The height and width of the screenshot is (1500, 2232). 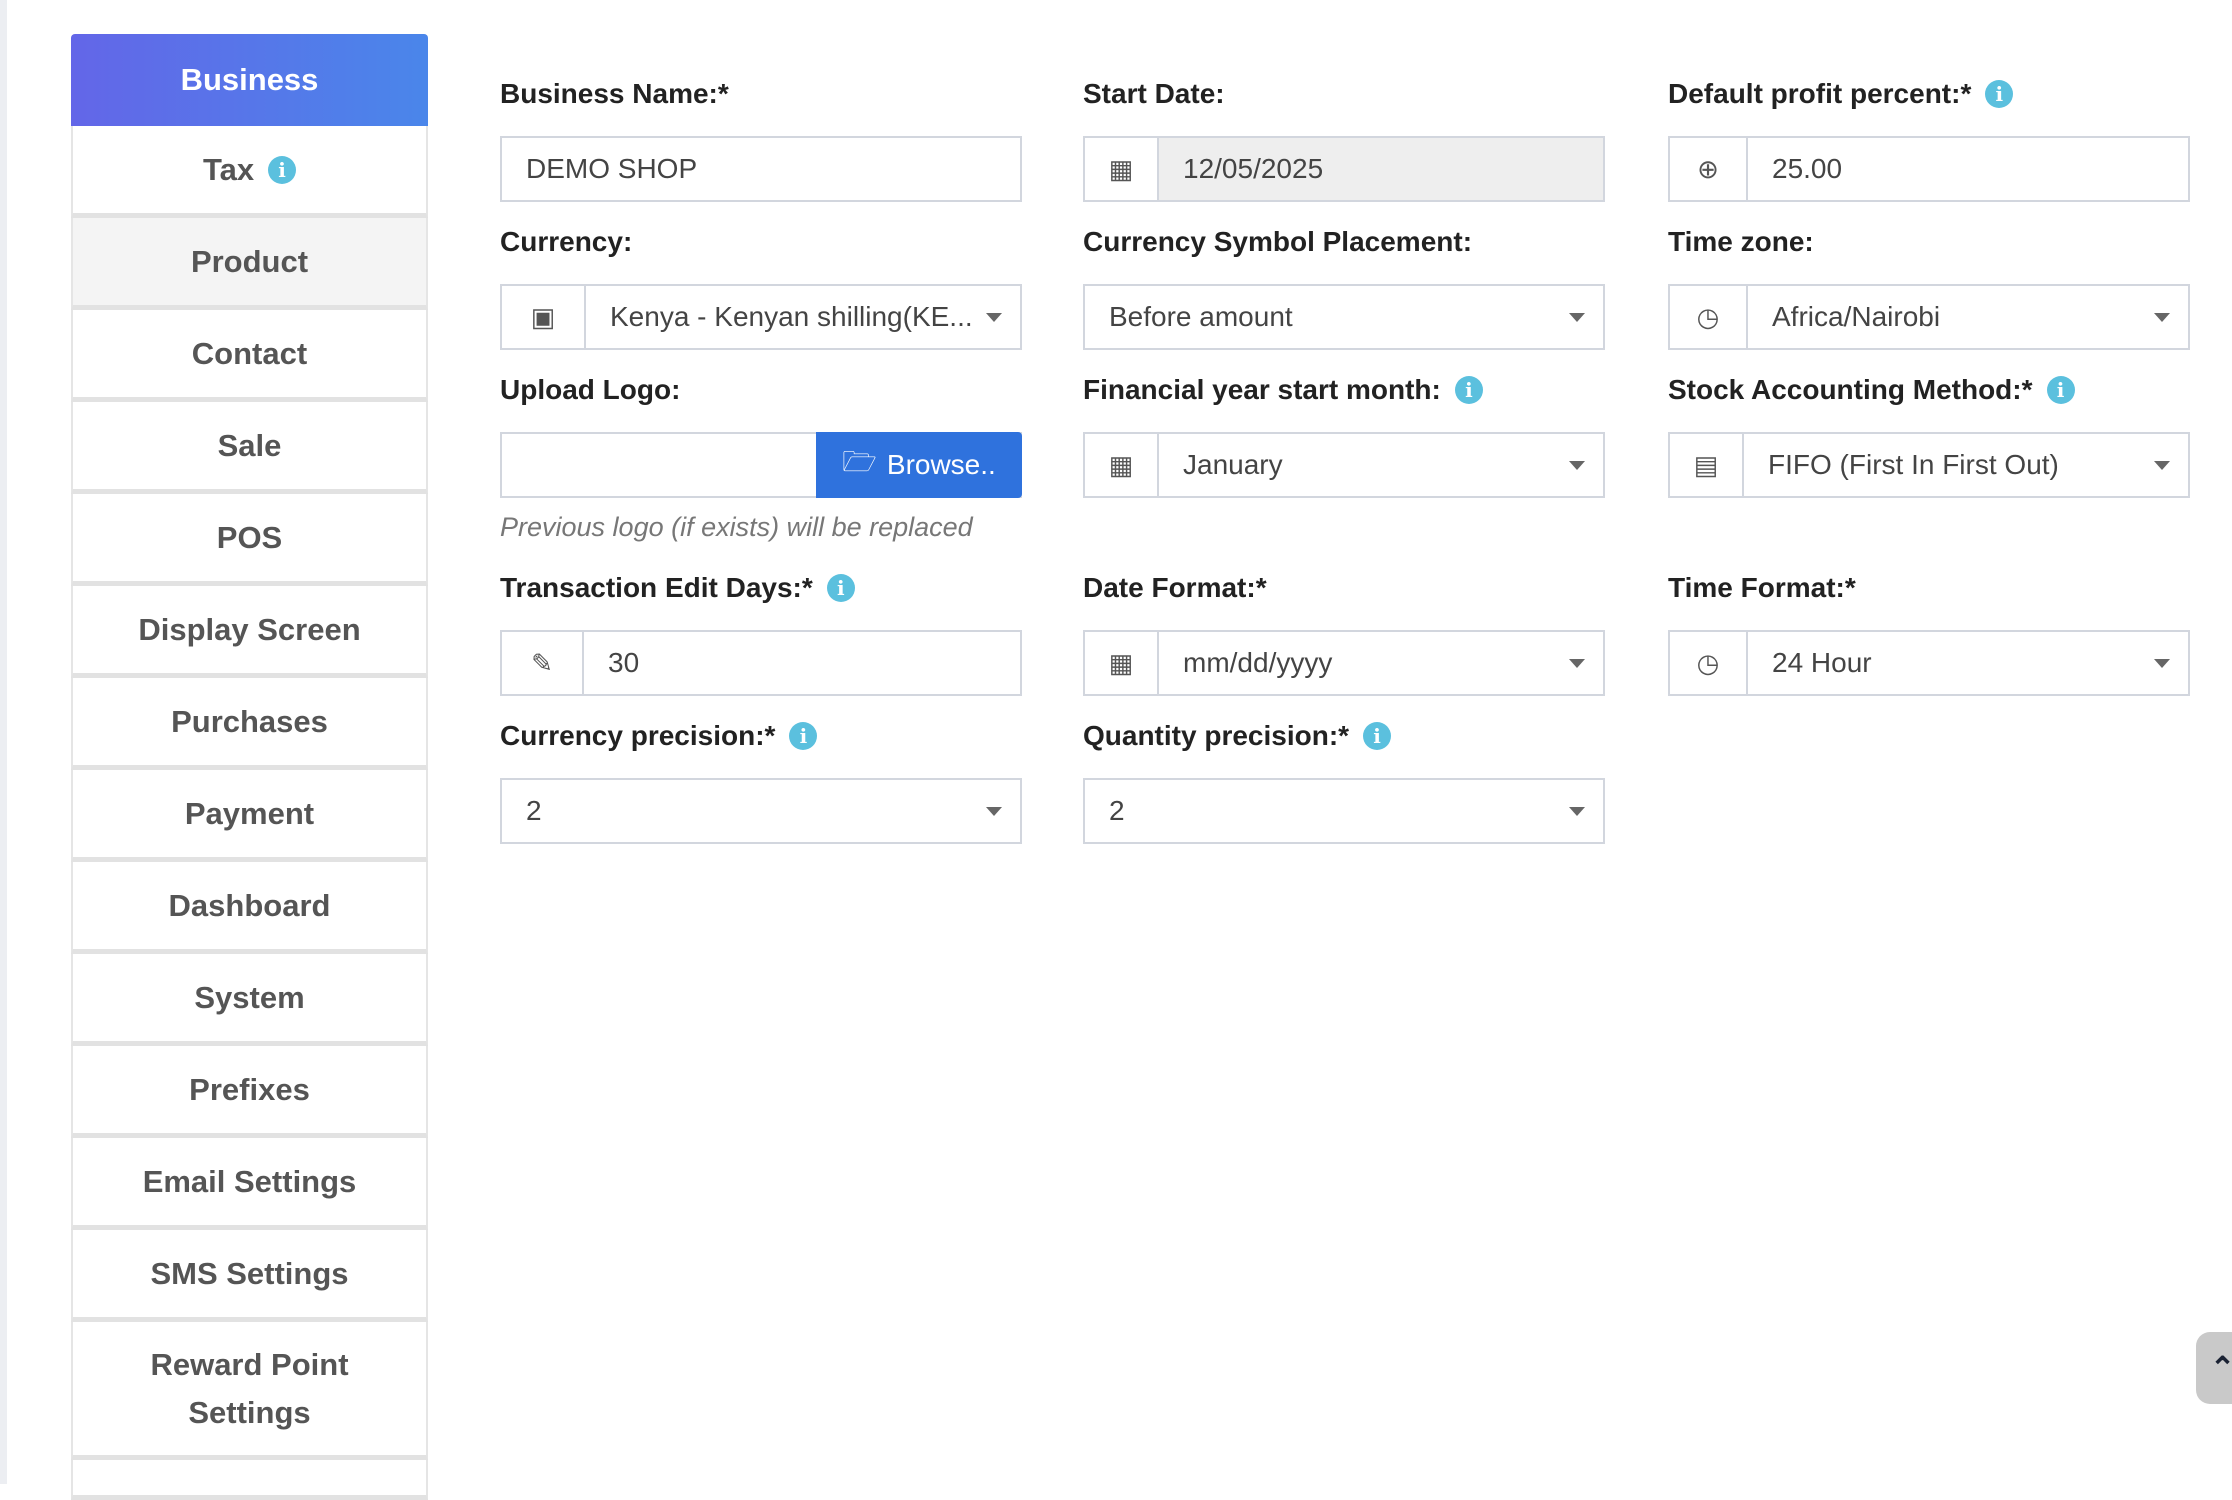 I want to click on label-text: Quantity precision:*, so click(x=1216, y=735).